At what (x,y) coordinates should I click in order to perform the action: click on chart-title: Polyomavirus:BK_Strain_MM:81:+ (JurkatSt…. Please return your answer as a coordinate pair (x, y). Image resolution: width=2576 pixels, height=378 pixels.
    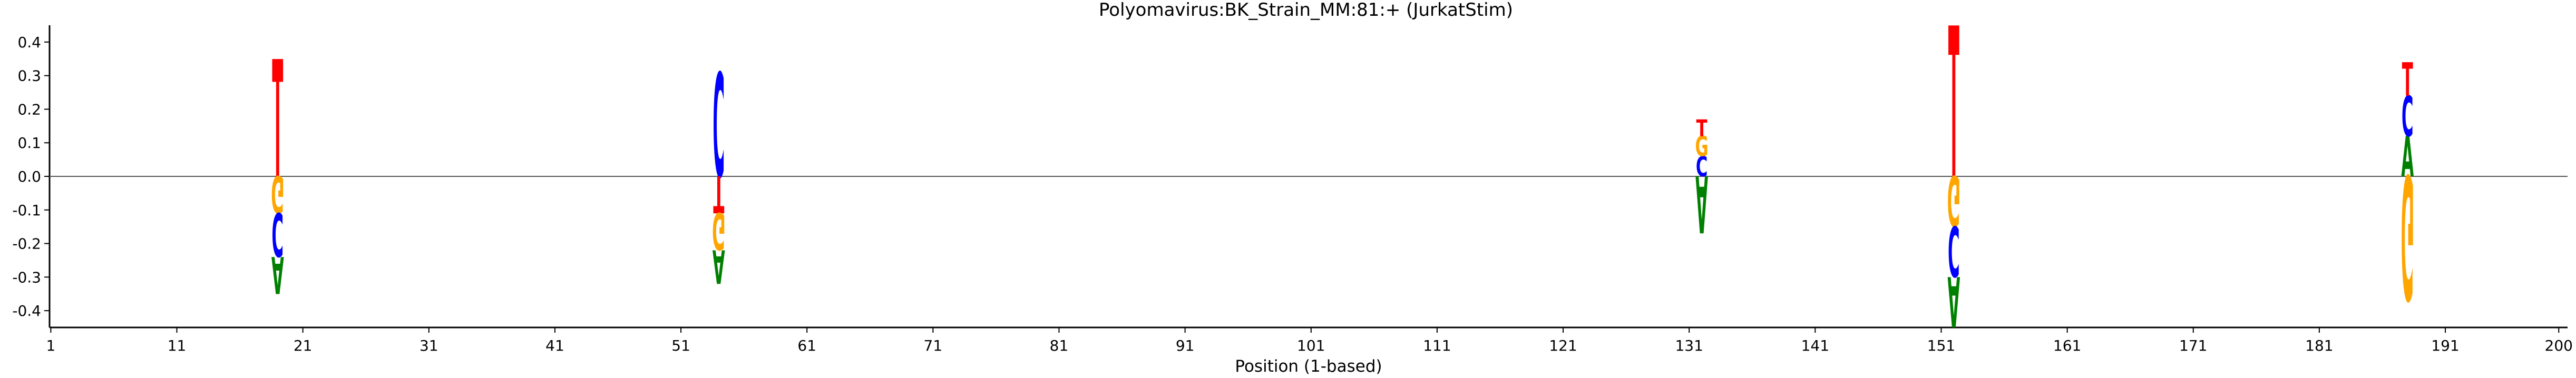
    Looking at the image, I should click on (1306, 11).